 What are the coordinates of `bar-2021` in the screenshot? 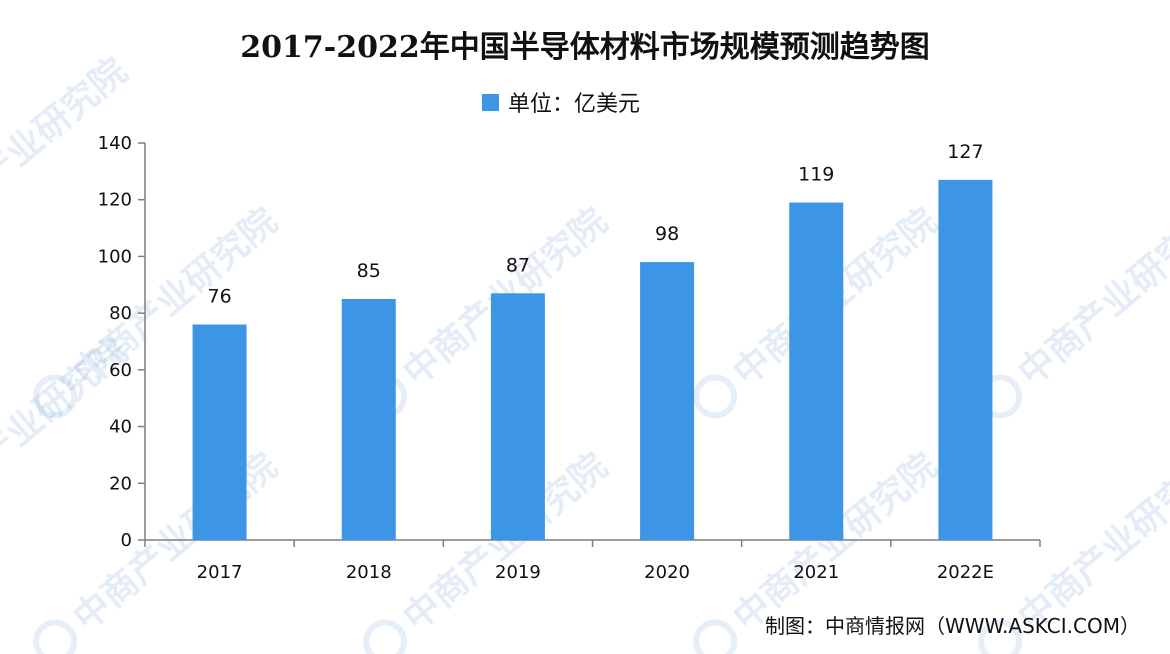 It's located at (816, 371).